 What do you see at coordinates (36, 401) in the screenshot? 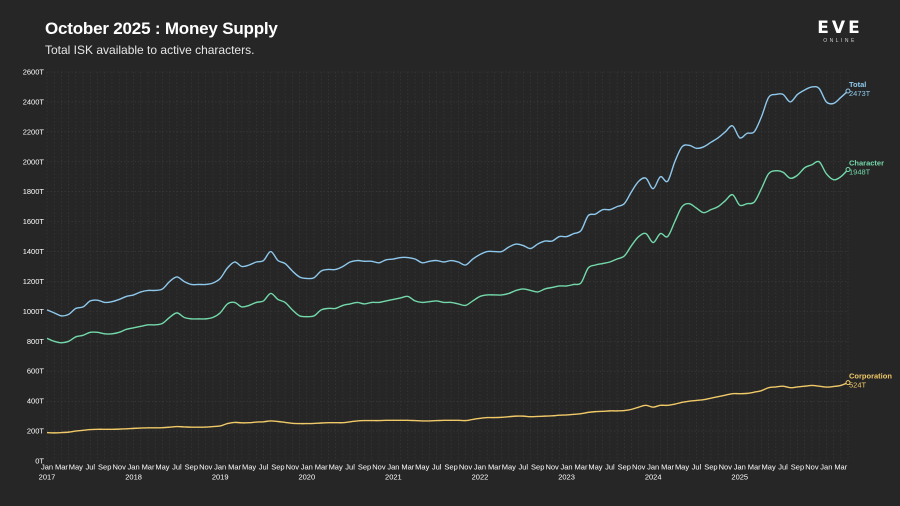
I see `y-tick-label: 400T` at bounding box center [36, 401].